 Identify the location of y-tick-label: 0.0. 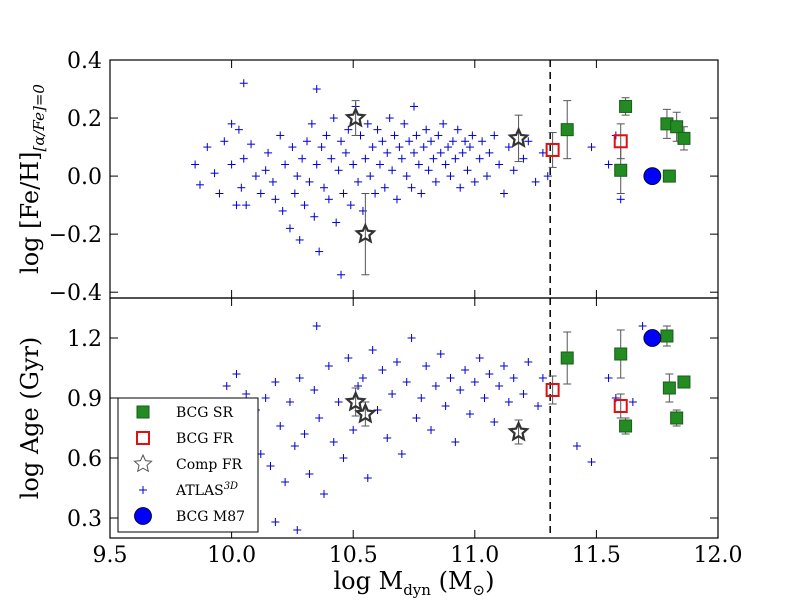
(84, 177).